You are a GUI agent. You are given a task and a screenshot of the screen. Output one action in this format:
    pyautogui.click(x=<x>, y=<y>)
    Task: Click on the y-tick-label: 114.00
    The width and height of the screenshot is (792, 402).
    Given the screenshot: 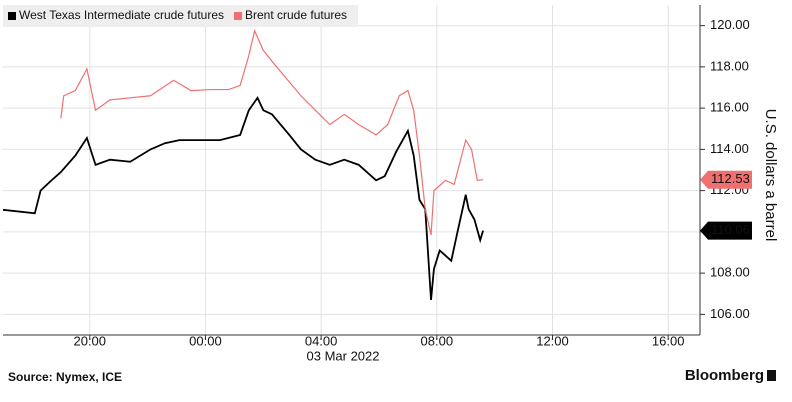 What is the action you would take?
    pyautogui.click(x=729, y=148)
    